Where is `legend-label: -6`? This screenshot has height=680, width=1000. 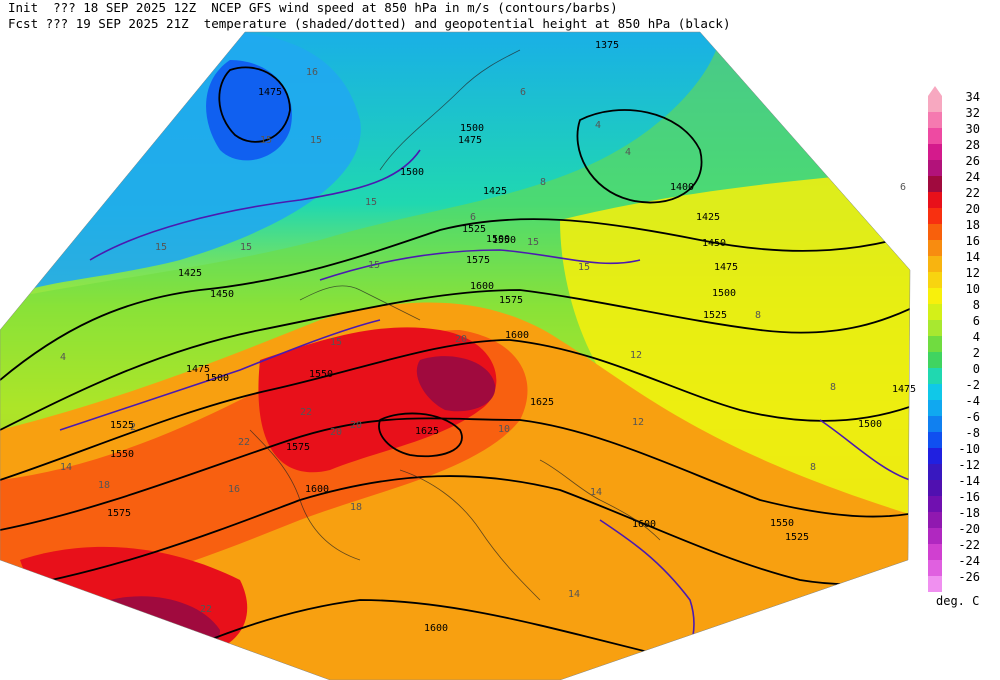
legend-label: -6 is located at coordinates (973, 417).